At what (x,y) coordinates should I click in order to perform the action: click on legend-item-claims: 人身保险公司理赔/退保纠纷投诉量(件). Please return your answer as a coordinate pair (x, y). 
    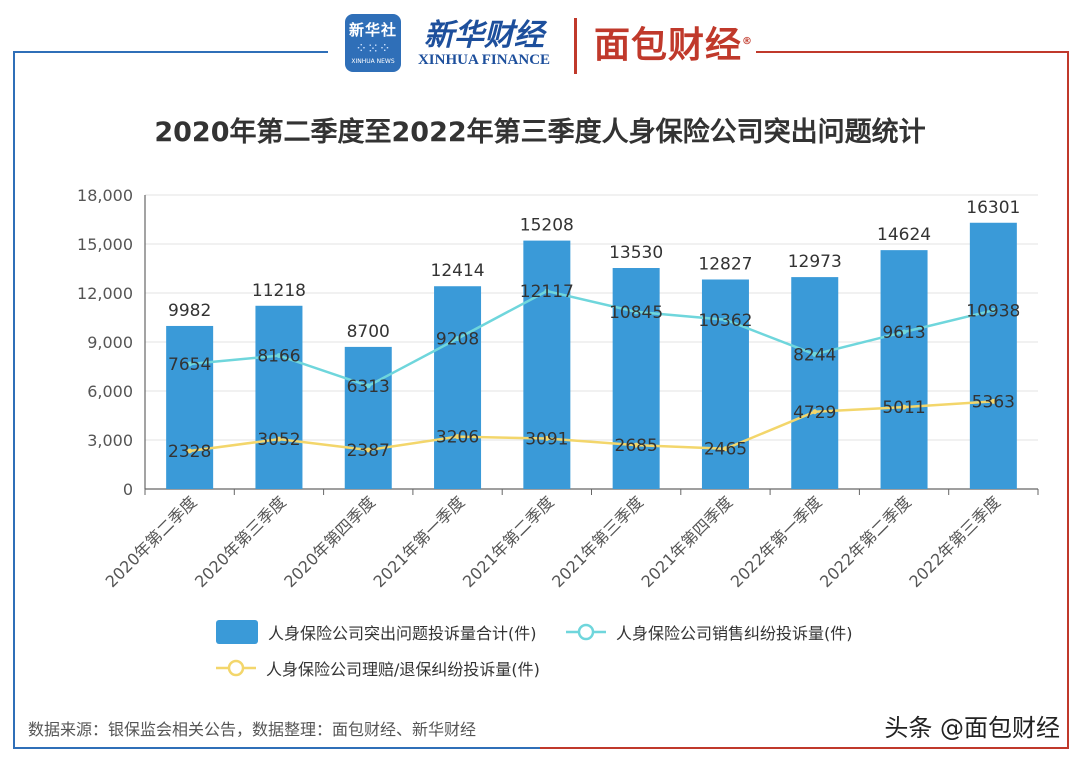
    Looking at the image, I should click on (378, 668).